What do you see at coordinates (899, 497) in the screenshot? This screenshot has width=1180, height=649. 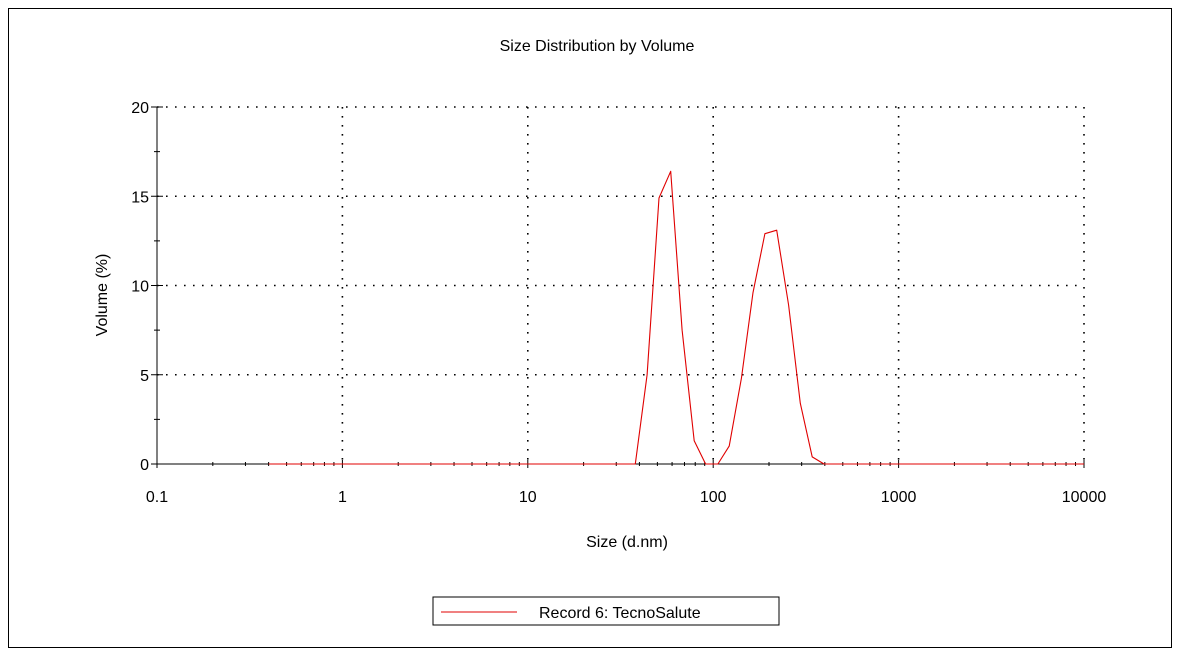 I see `x-tick-label: 1000` at bounding box center [899, 497].